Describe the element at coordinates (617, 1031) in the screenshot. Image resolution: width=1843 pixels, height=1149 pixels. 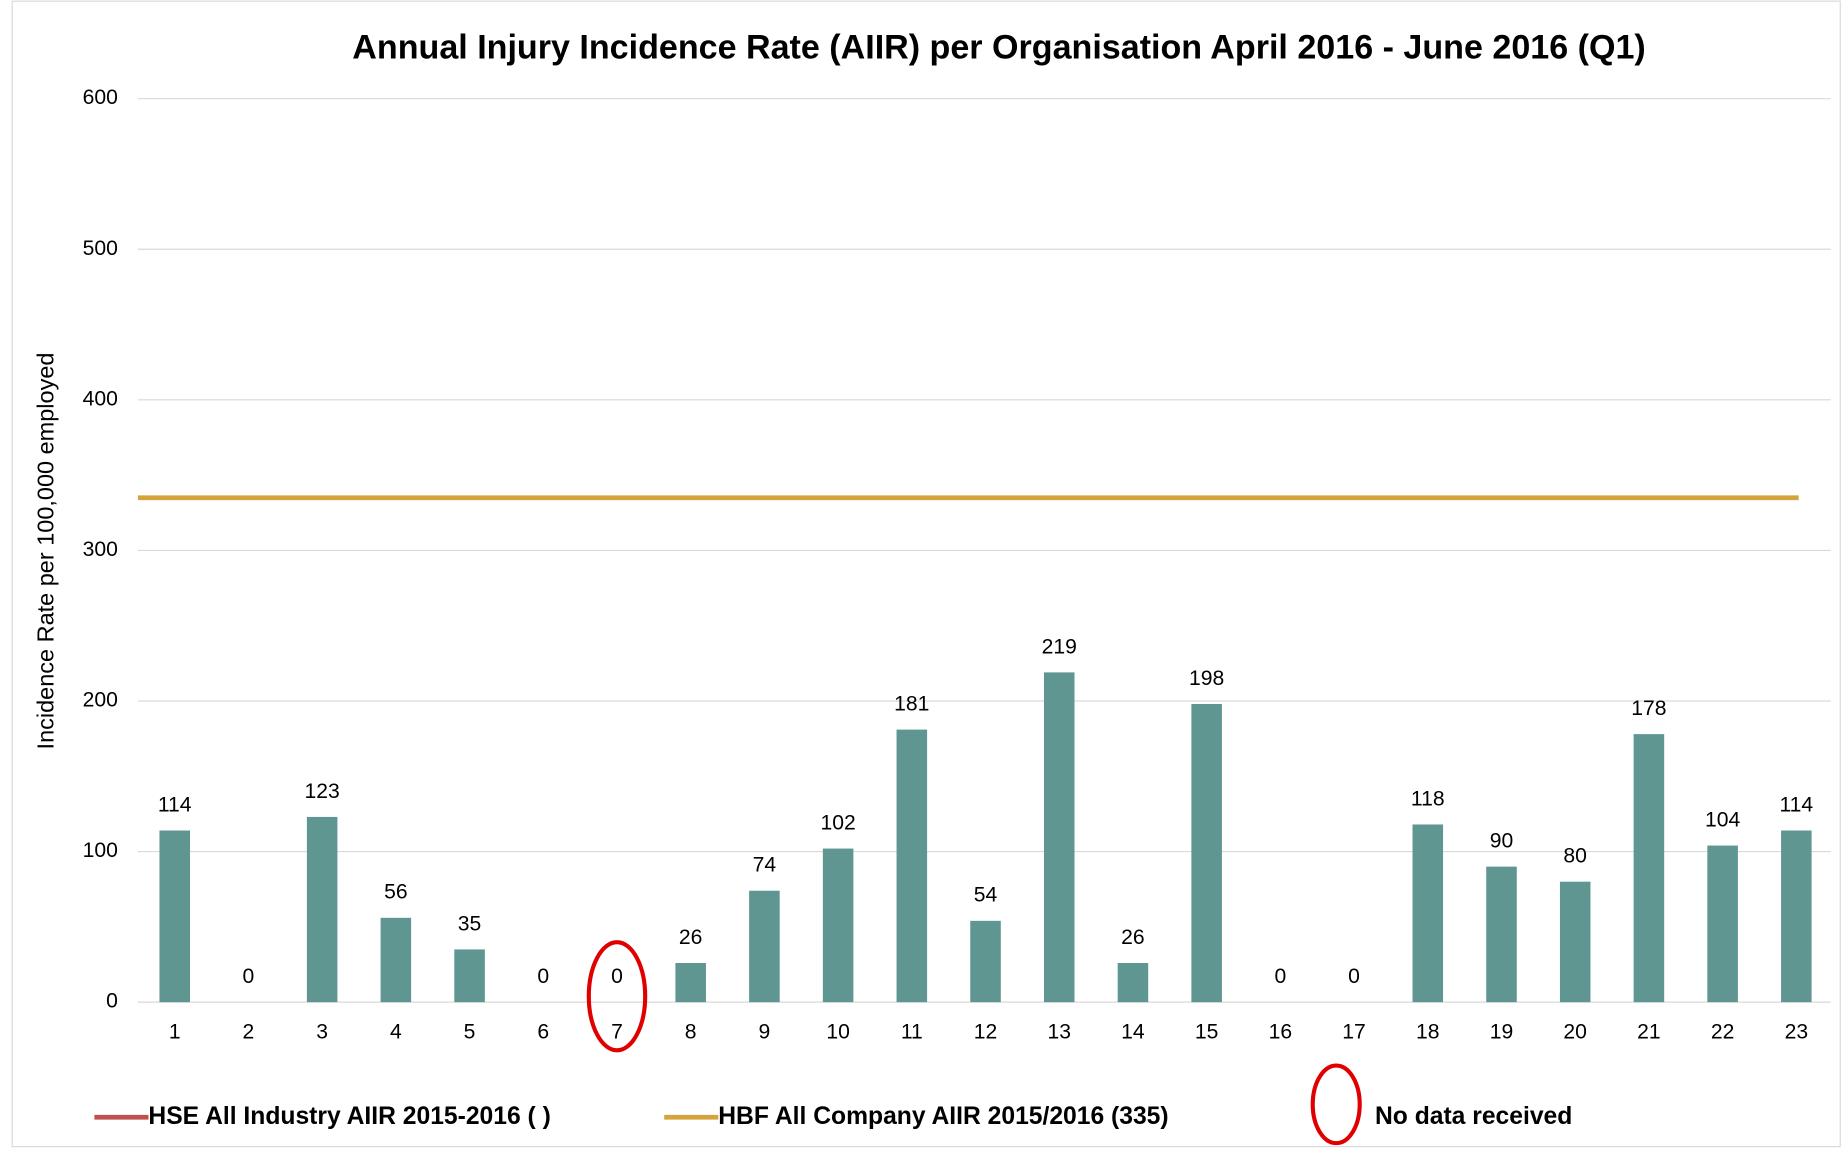
I see `x-tick-label: 7` at that location.